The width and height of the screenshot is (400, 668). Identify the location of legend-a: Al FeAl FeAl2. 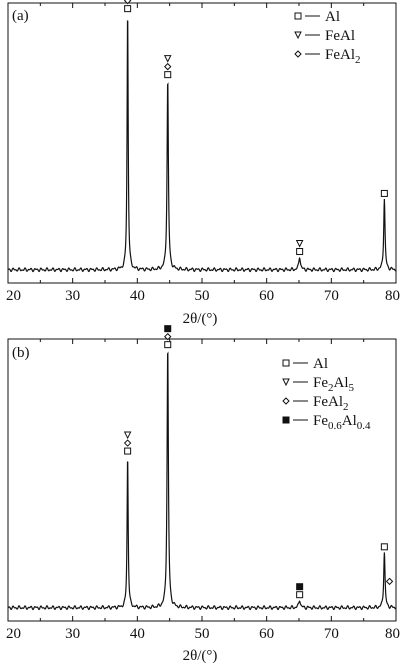
(327, 37).